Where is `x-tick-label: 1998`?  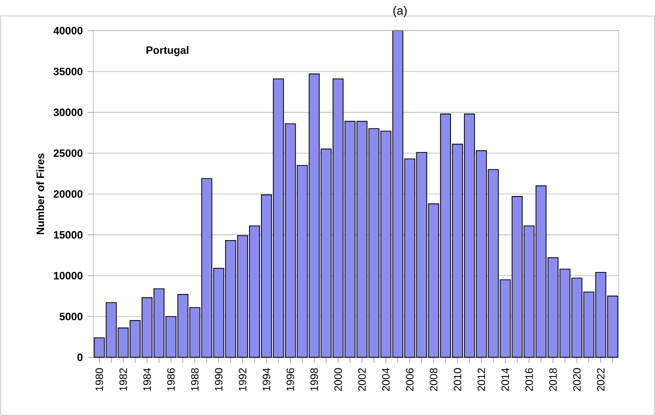 x-tick-label: 1998 is located at coordinates (314, 379).